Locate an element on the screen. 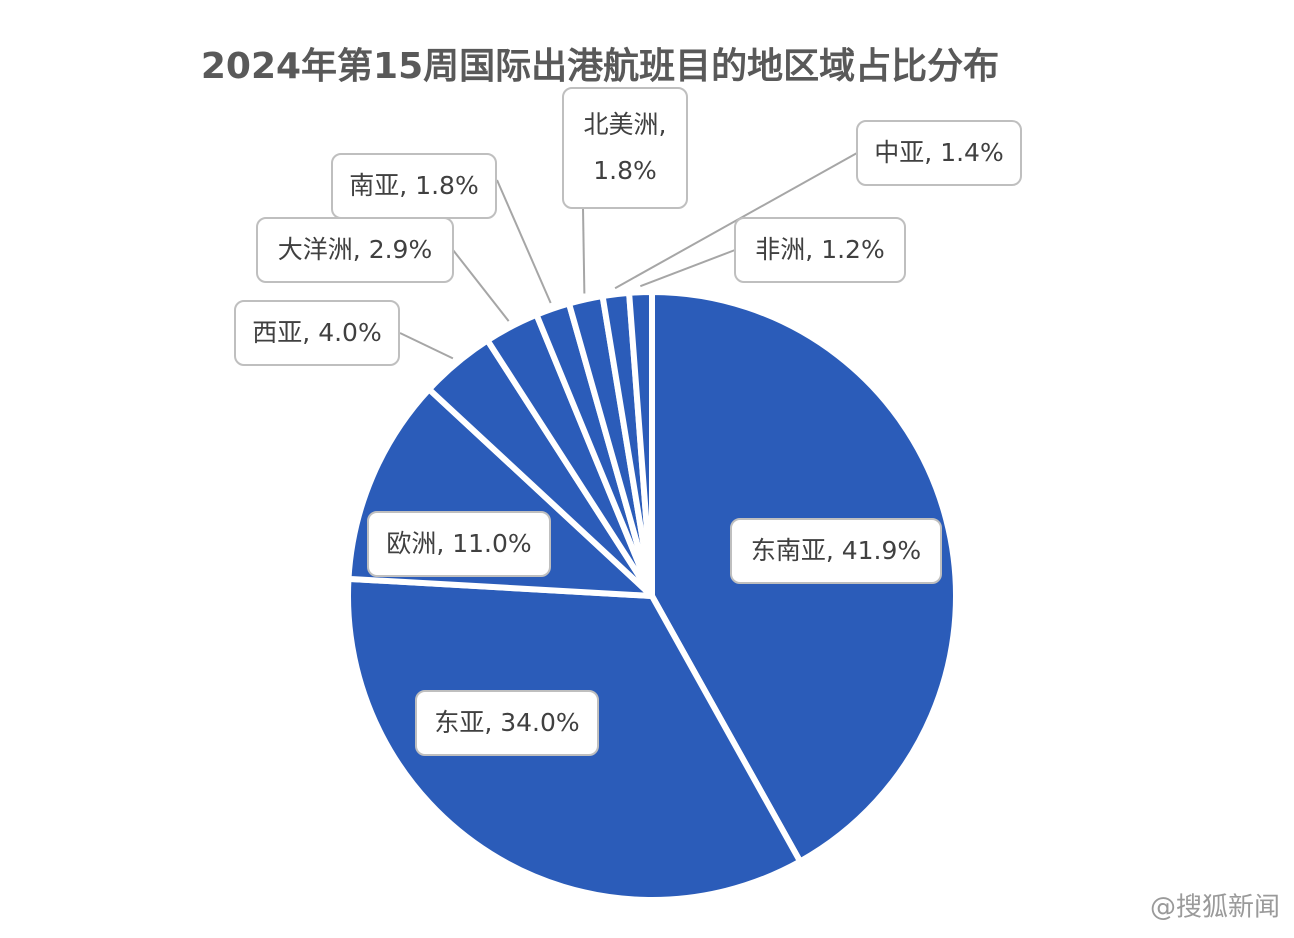  data-label: 欧洲, 11.0% is located at coordinates (458, 543).